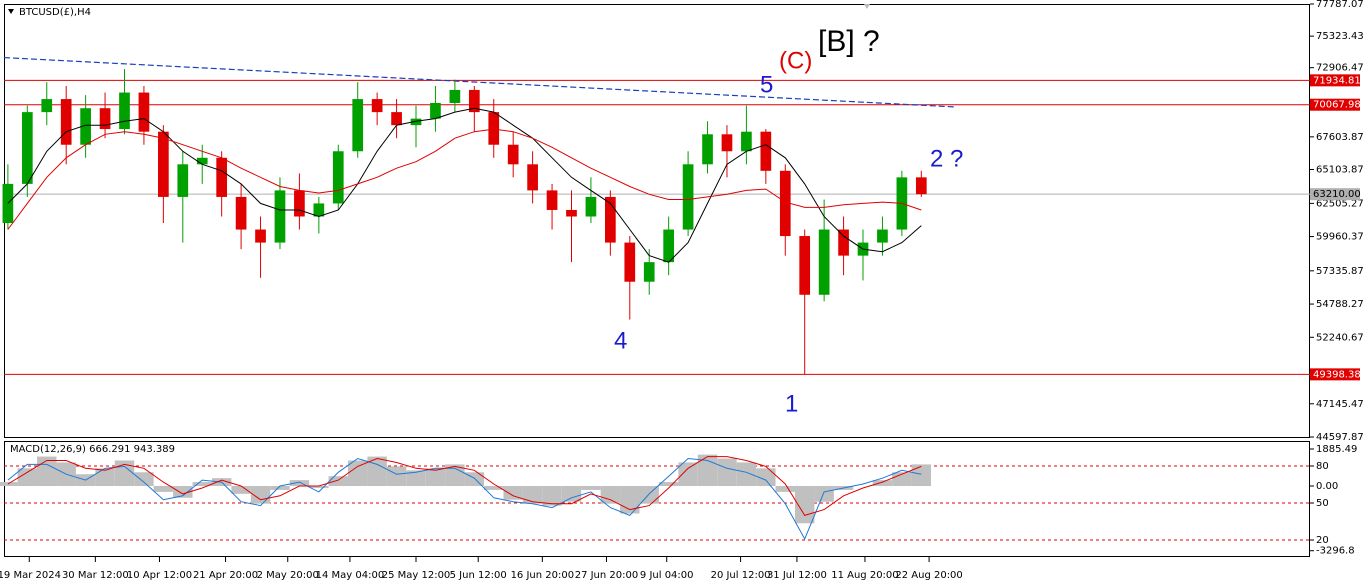 The width and height of the screenshot is (1366, 588). What do you see at coordinates (864, 575) in the screenshot?
I see `x-tick-label: 11 Aug 20:00` at bounding box center [864, 575].